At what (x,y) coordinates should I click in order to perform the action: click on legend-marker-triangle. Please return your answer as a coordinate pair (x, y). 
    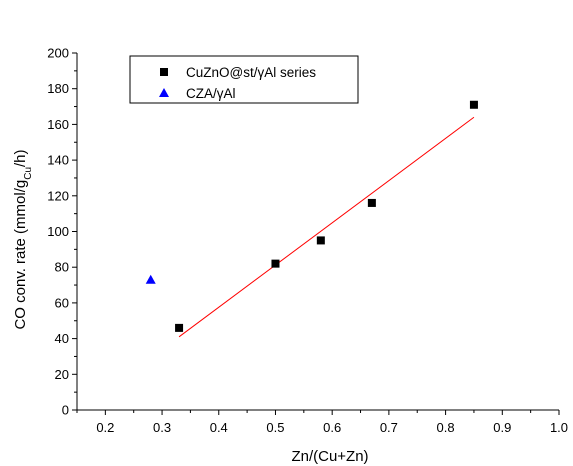
    Looking at the image, I should click on (164, 92).